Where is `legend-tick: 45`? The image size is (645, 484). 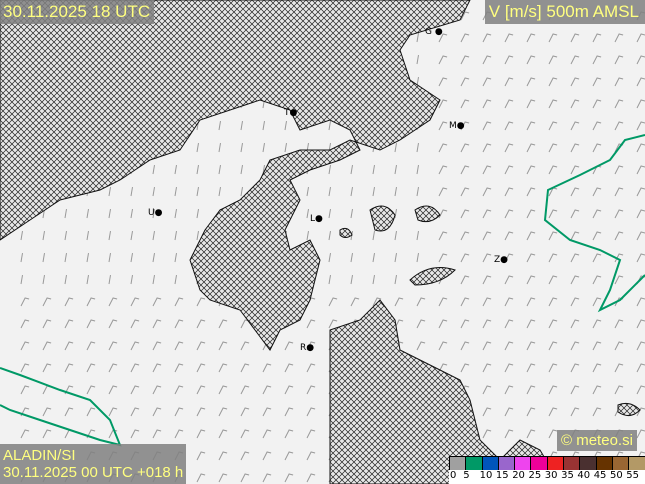
legend-tick: 45 is located at coordinates (600, 475).